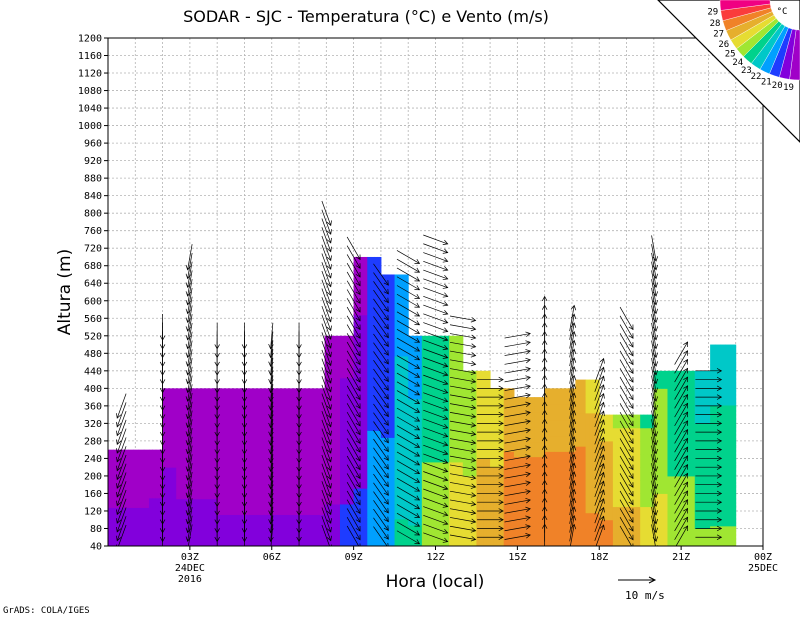  What do you see at coordinates (90, 126) in the screenshot?
I see `y-tick-label: 1000` at bounding box center [90, 126].